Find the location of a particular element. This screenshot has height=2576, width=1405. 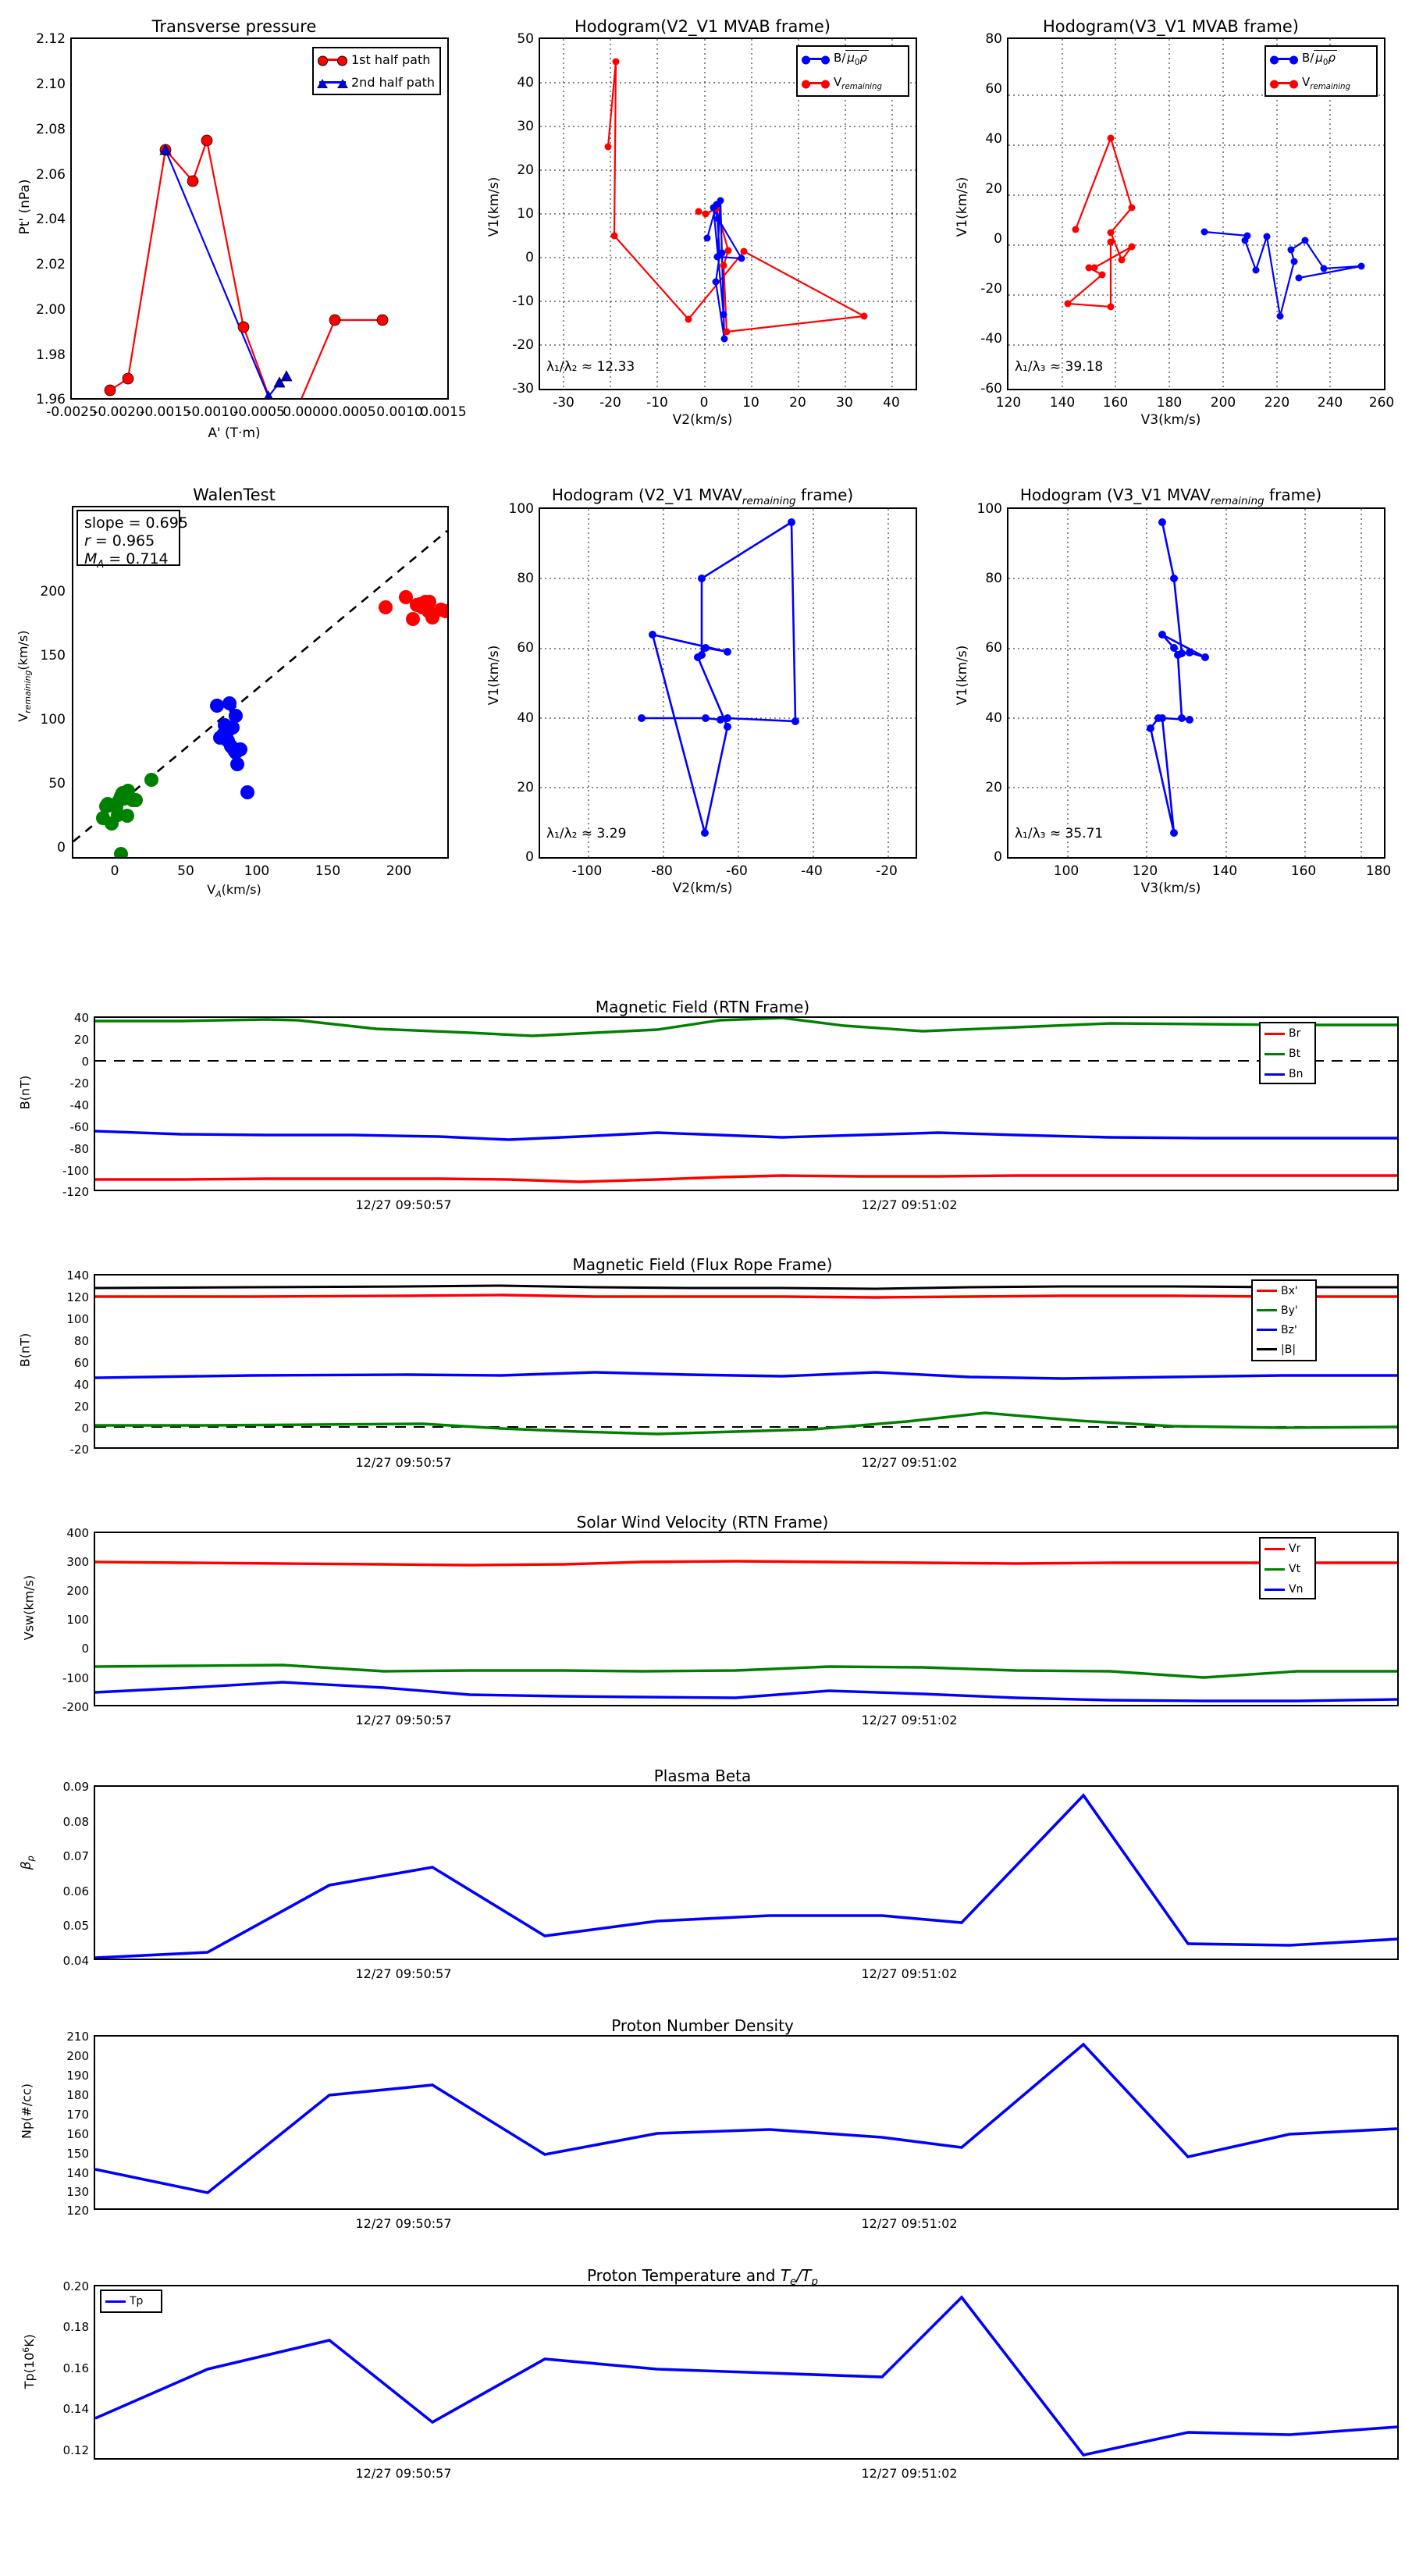

legend-label-vn: Vn is located at coordinates (1296, 1589).